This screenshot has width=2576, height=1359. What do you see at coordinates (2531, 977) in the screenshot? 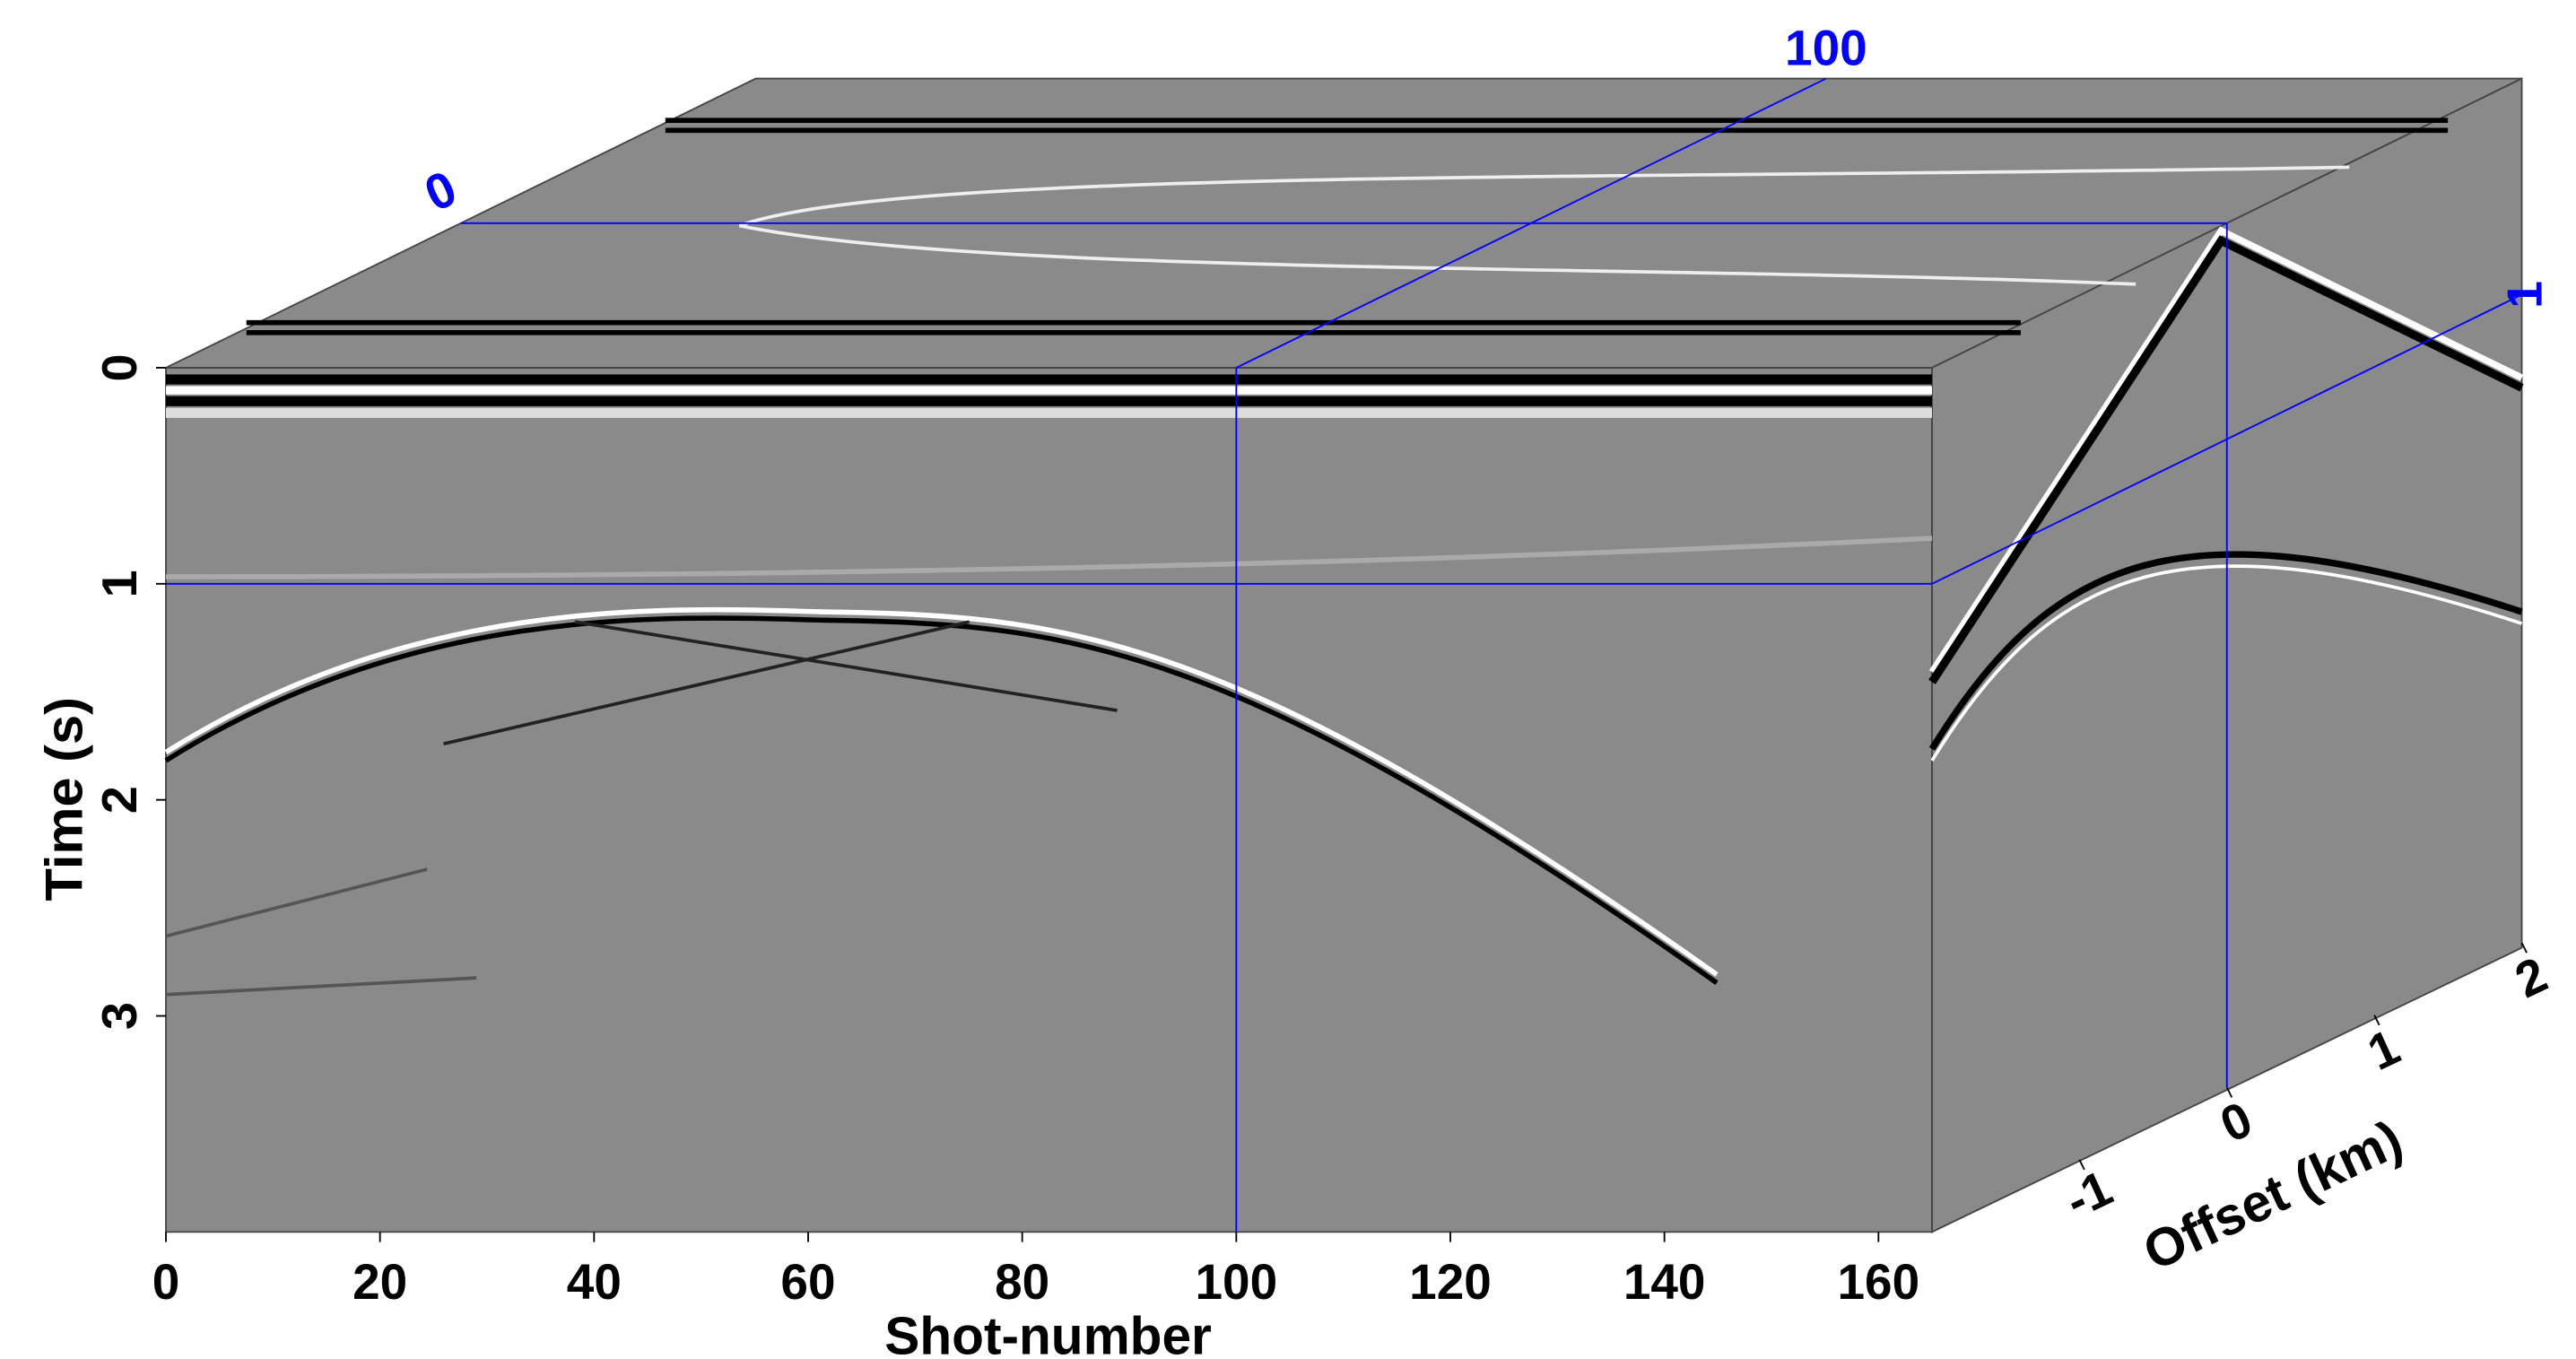
I see `z-tick-label: 2` at bounding box center [2531, 977].